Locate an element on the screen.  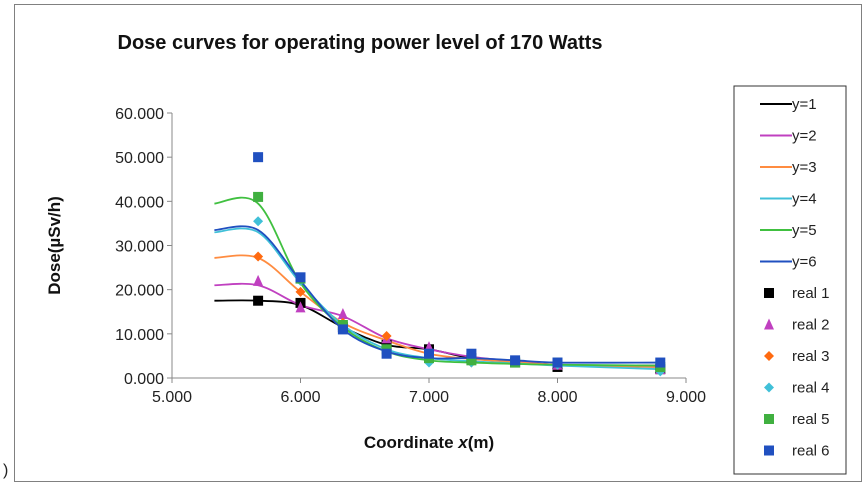
x-axis-title: Coordinate x(m) is located at coordinates (429, 442).